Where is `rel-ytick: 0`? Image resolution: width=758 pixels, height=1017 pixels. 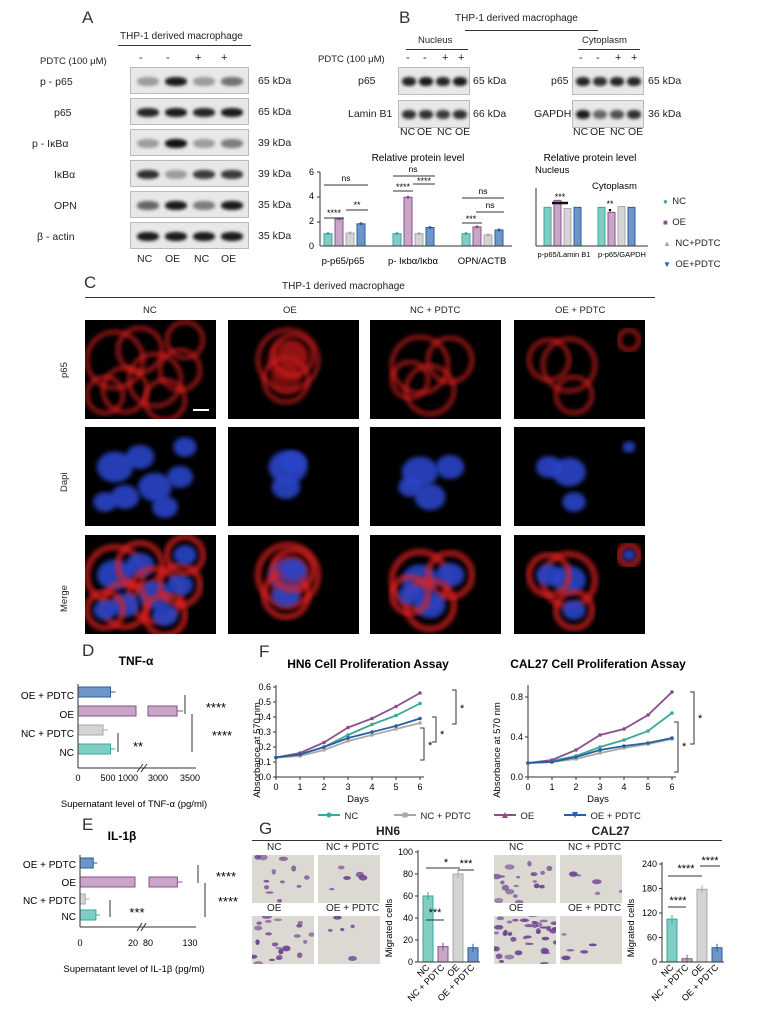 rel-ytick: 0 is located at coordinates (311, 246).